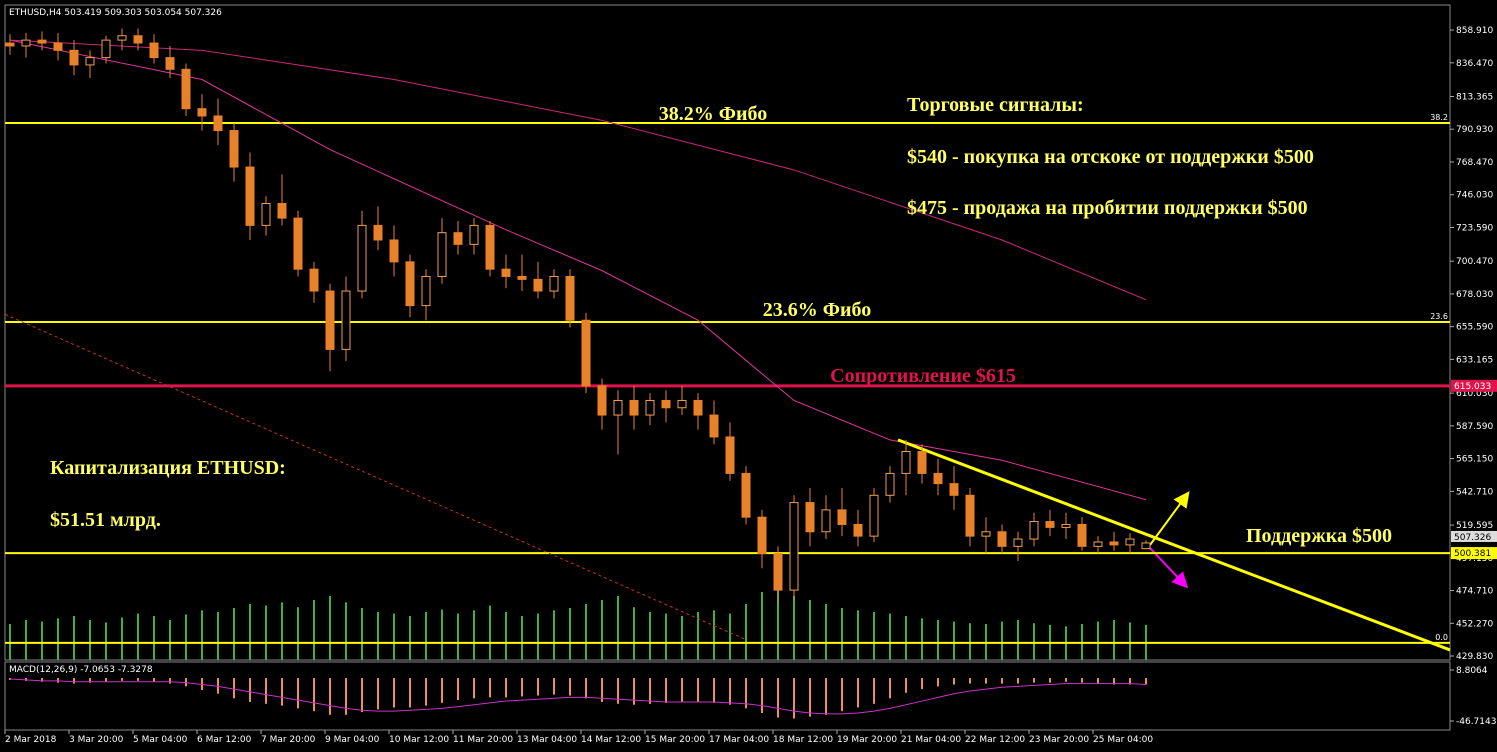 This screenshot has height=752, width=1497. I want to click on macd-panel, so click(727, 696).